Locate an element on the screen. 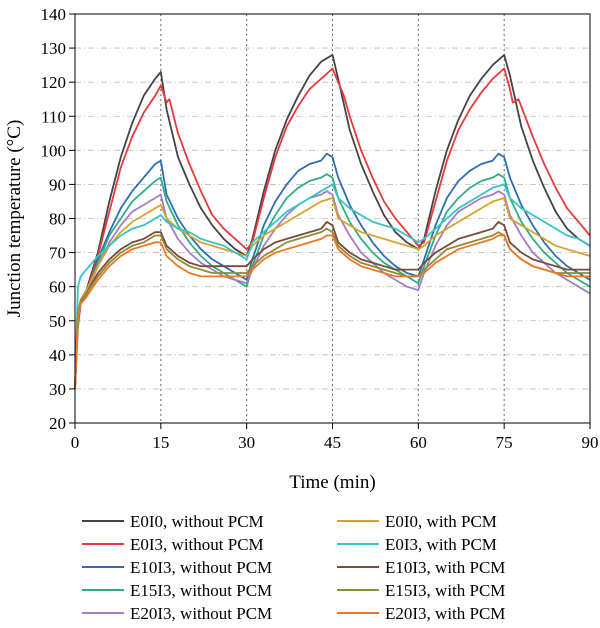 The width and height of the screenshot is (600, 628). legend-label: E0I3, without PCM is located at coordinates (197, 544).